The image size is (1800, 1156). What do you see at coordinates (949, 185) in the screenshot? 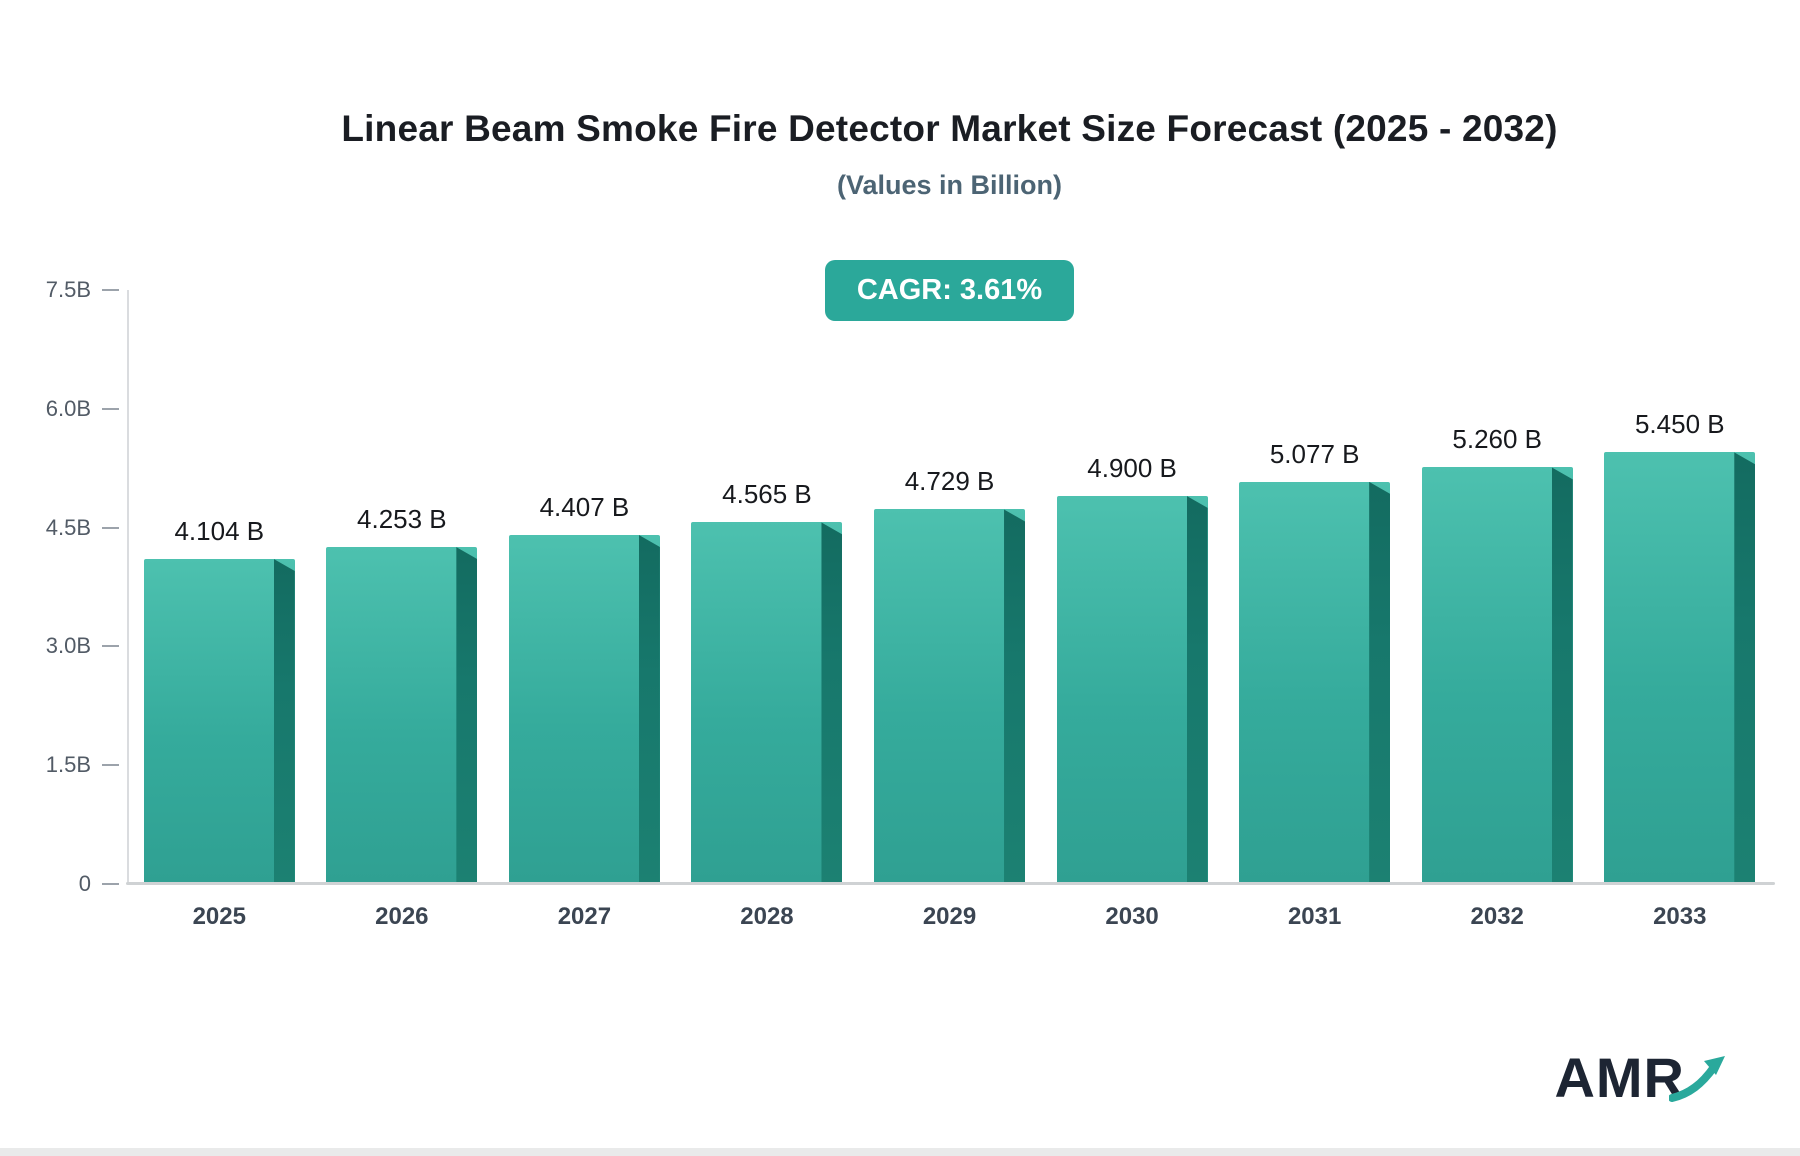
I see `chart-subtitle: (Values in Billion)` at bounding box center [949, 185].